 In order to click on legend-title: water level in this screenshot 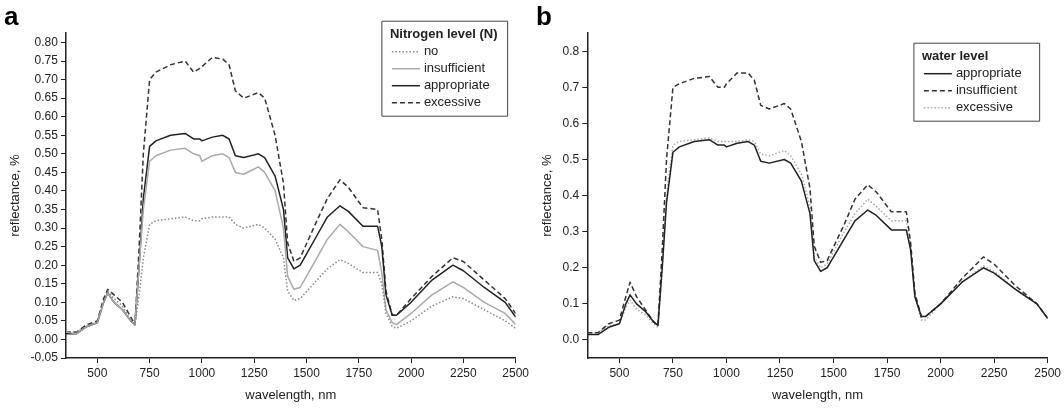, I will do `click(954, 56)`.